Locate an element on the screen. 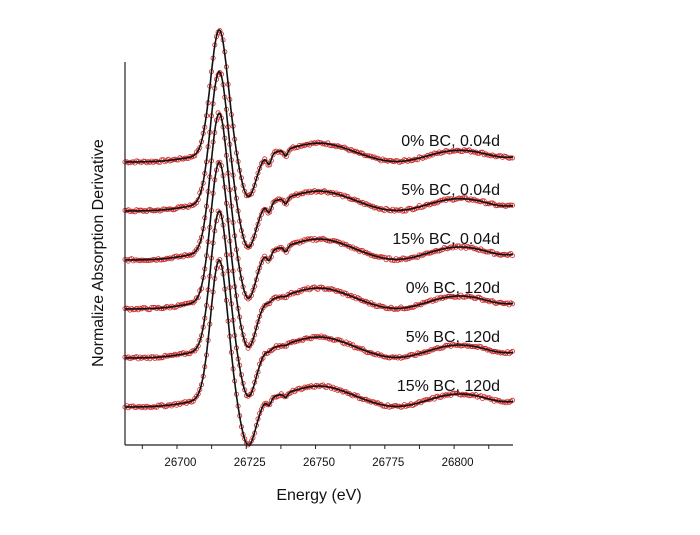 Image resolution: width=700 pixels, height=535 pixels. series-label: 5% BC, 0.04d is located at coordinates (450, 190).